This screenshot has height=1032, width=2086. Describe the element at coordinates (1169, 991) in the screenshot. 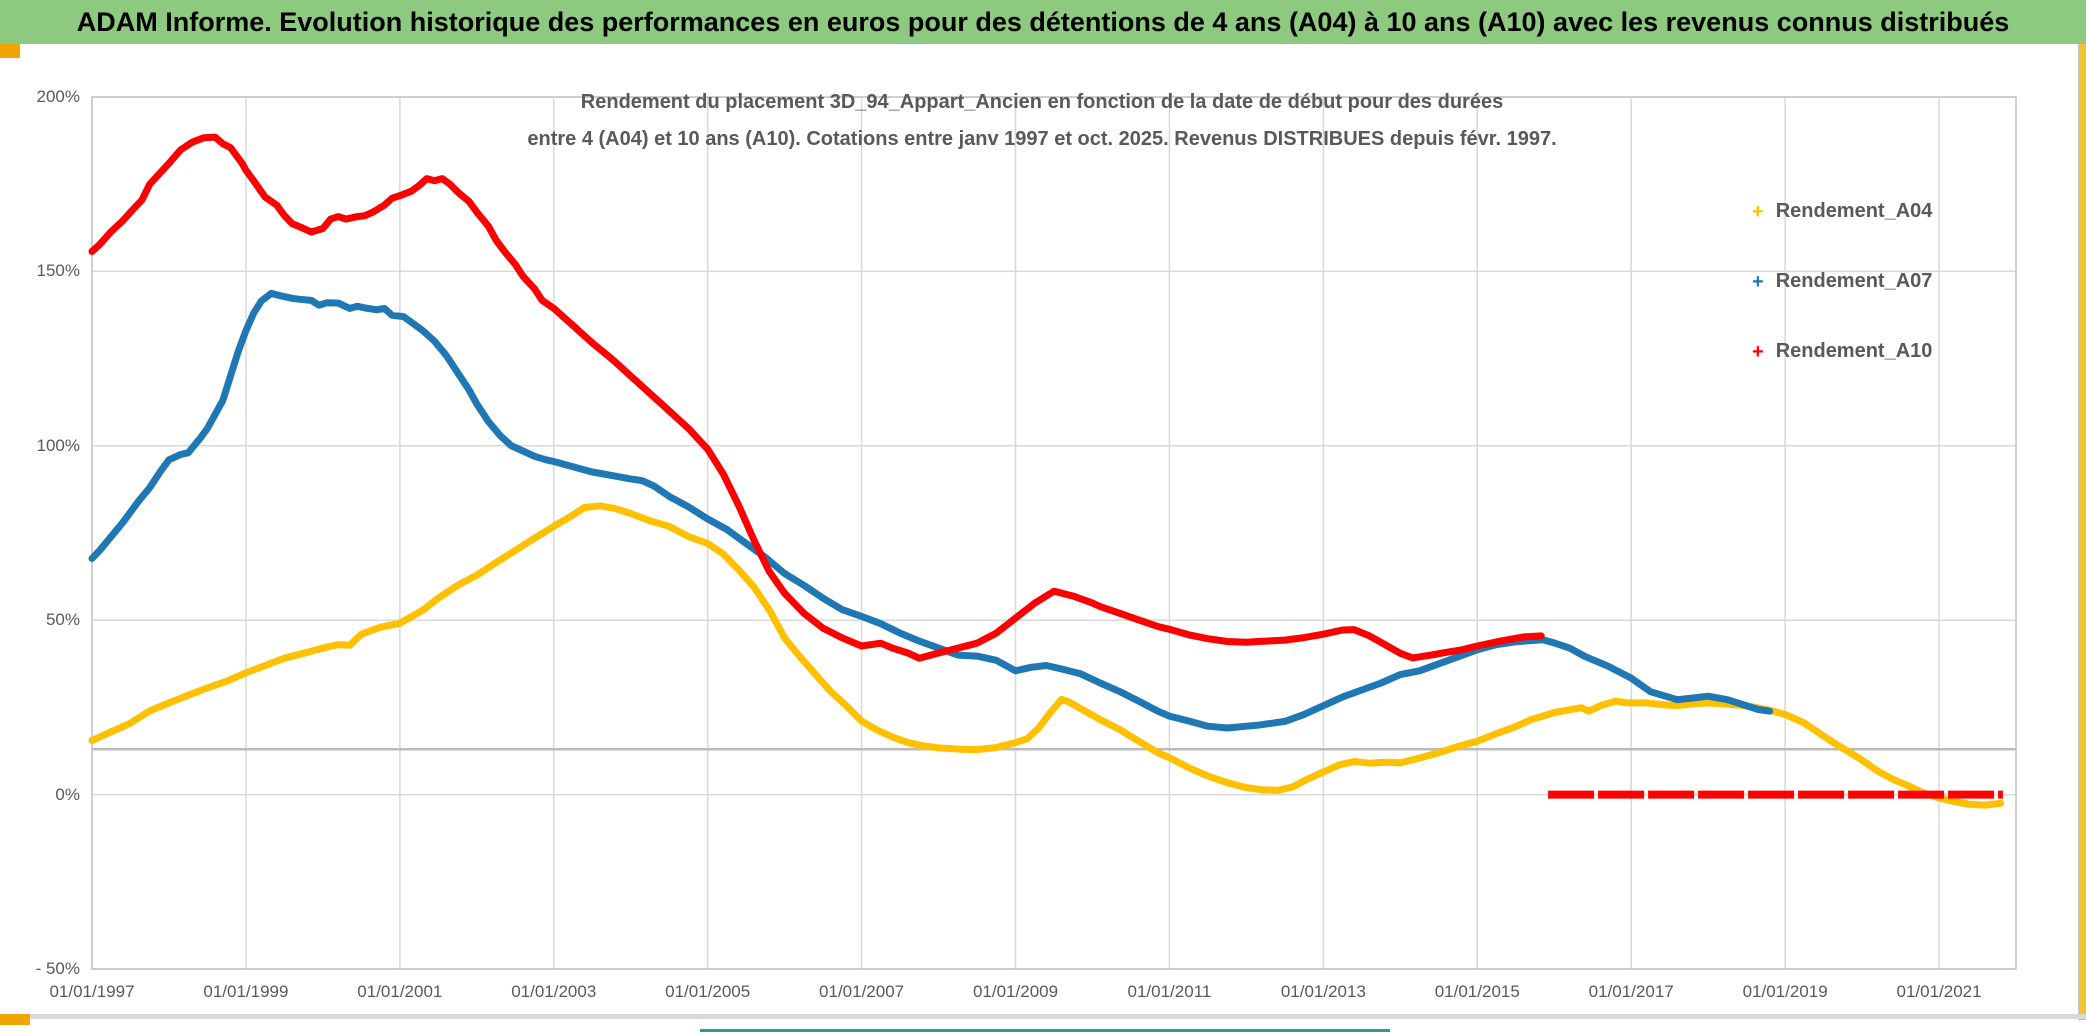

I see `x-tick-label-2011: 01/01/2011` at that location.